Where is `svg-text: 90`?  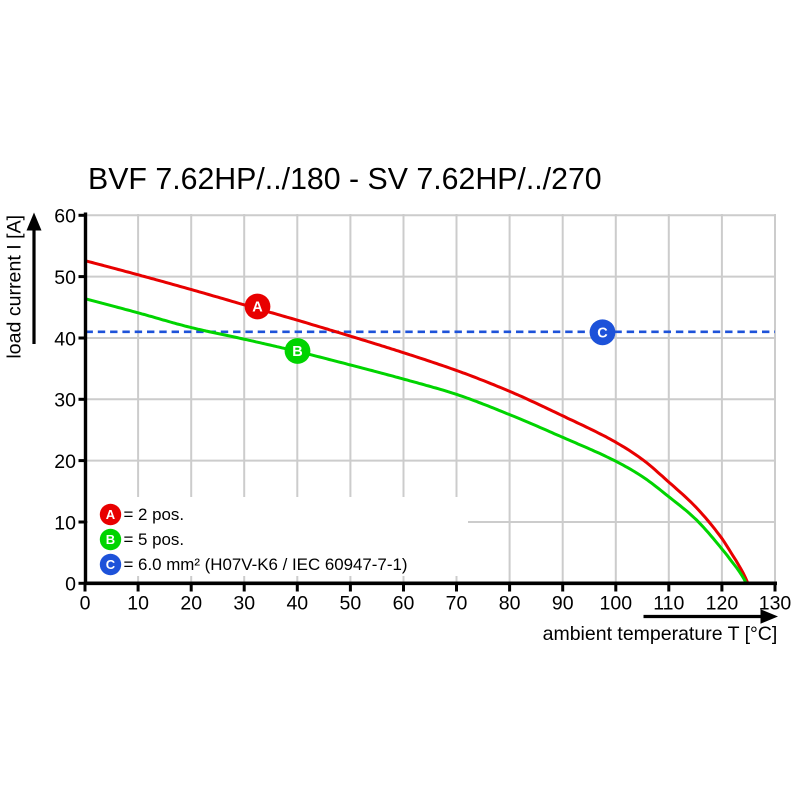 svg-text: 90 is located at coordinates (563, 604).